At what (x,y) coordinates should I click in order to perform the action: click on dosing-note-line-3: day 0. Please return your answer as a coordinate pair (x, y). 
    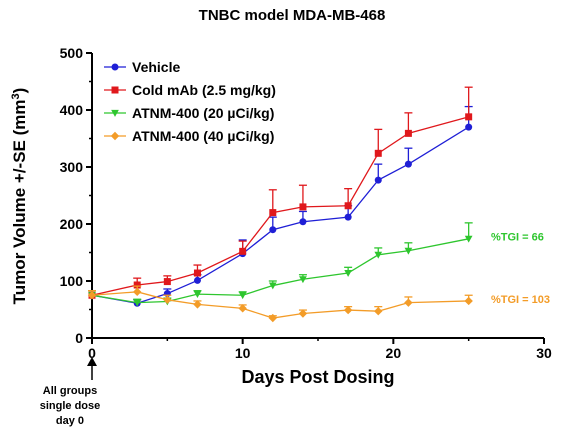
    Looking at the image, I should click on (70, 421).